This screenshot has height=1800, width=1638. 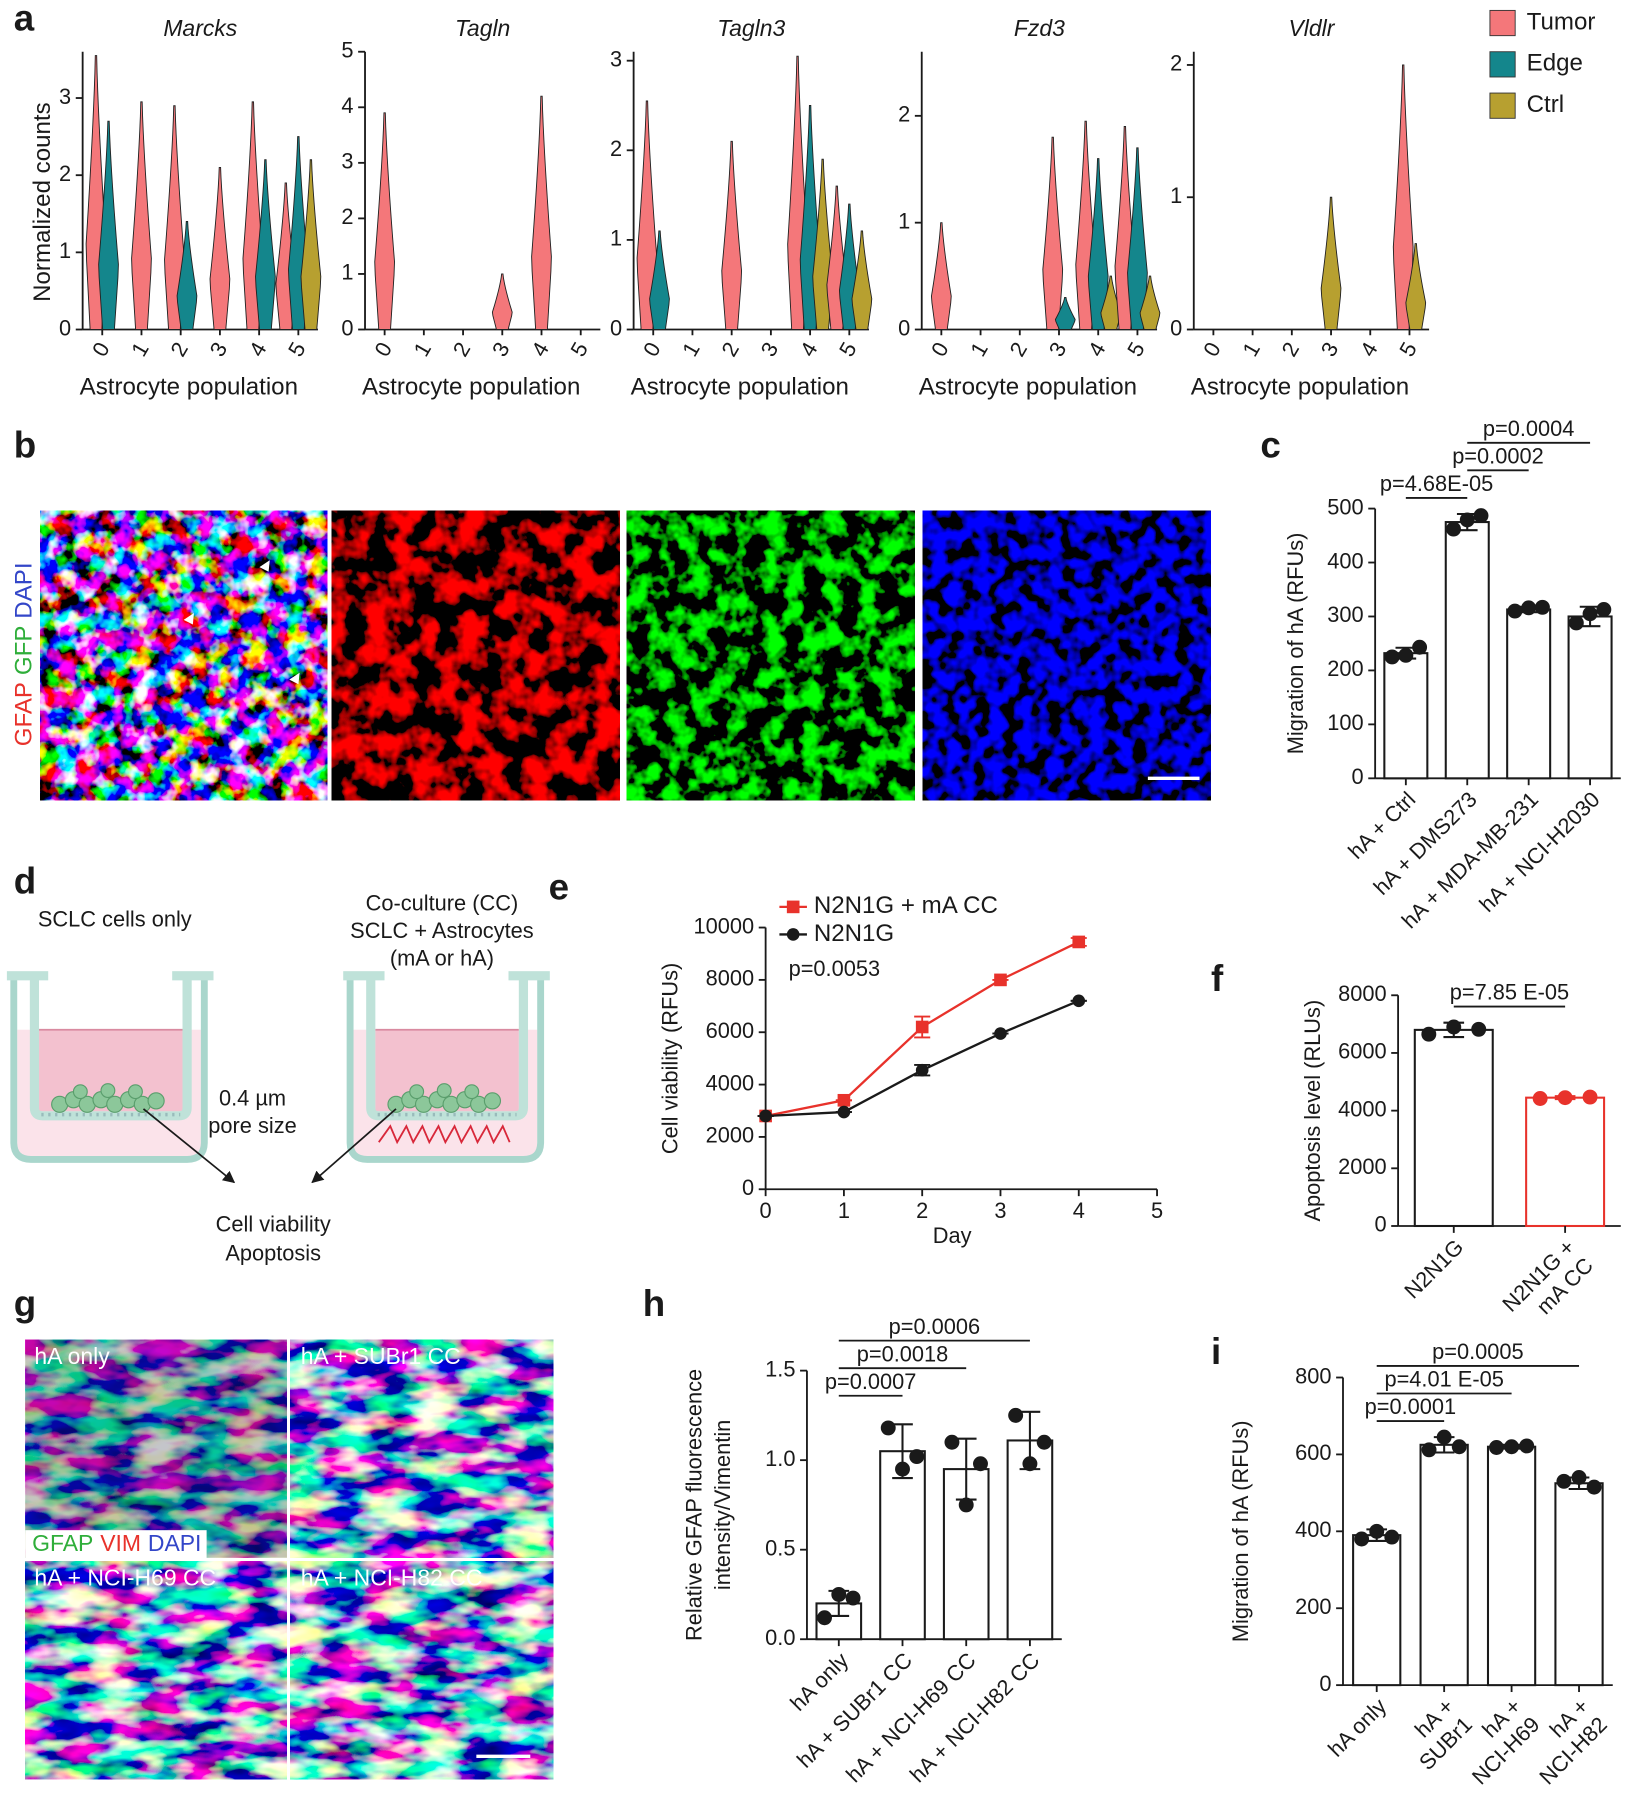 What do you see at coordinates (730, 1030) in the screenshot?
I see `y-tick-label: 6000` at bounding box center [730, 1030].